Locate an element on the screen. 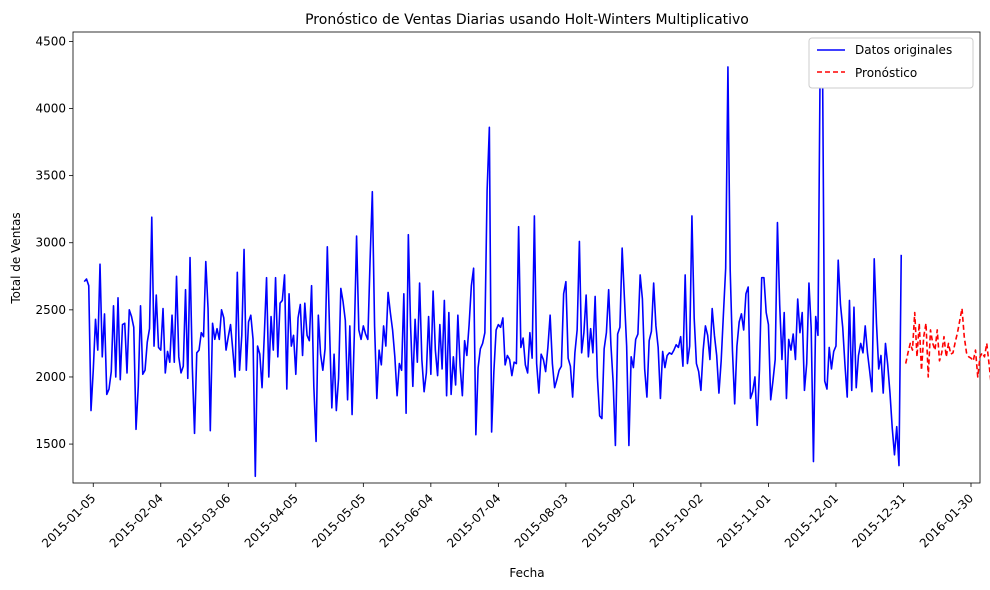  y-tick-label: 4500 is located at coordinates (50, 41).